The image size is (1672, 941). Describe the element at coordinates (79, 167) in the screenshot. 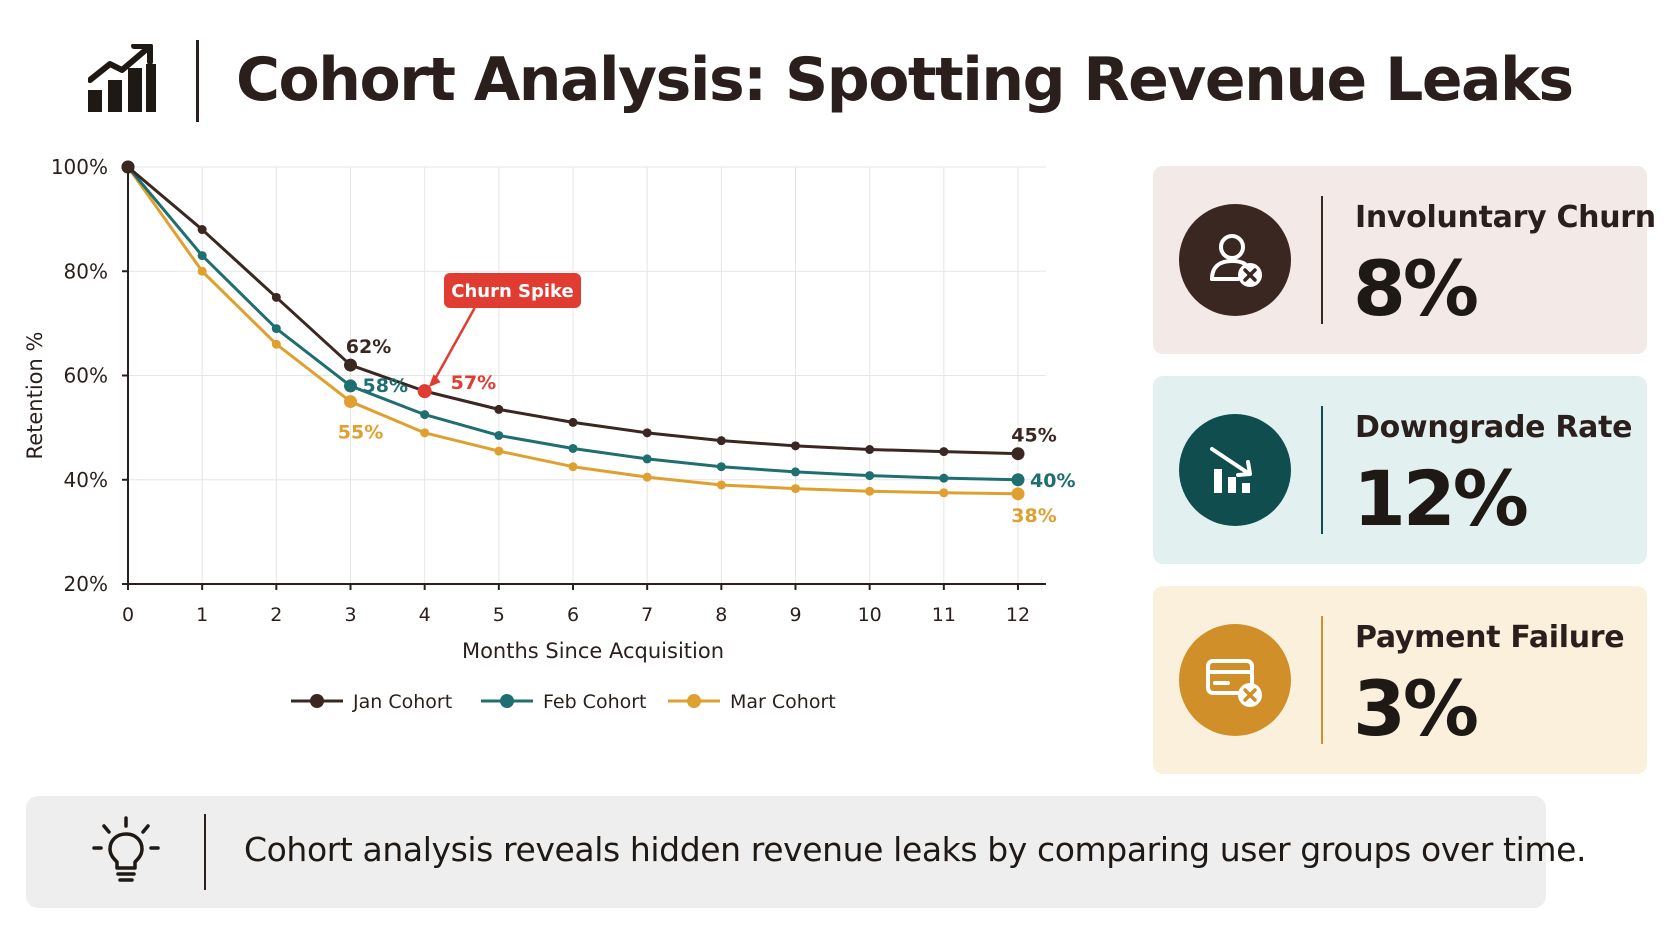

I see `y-tick-label: 100%` at that location.